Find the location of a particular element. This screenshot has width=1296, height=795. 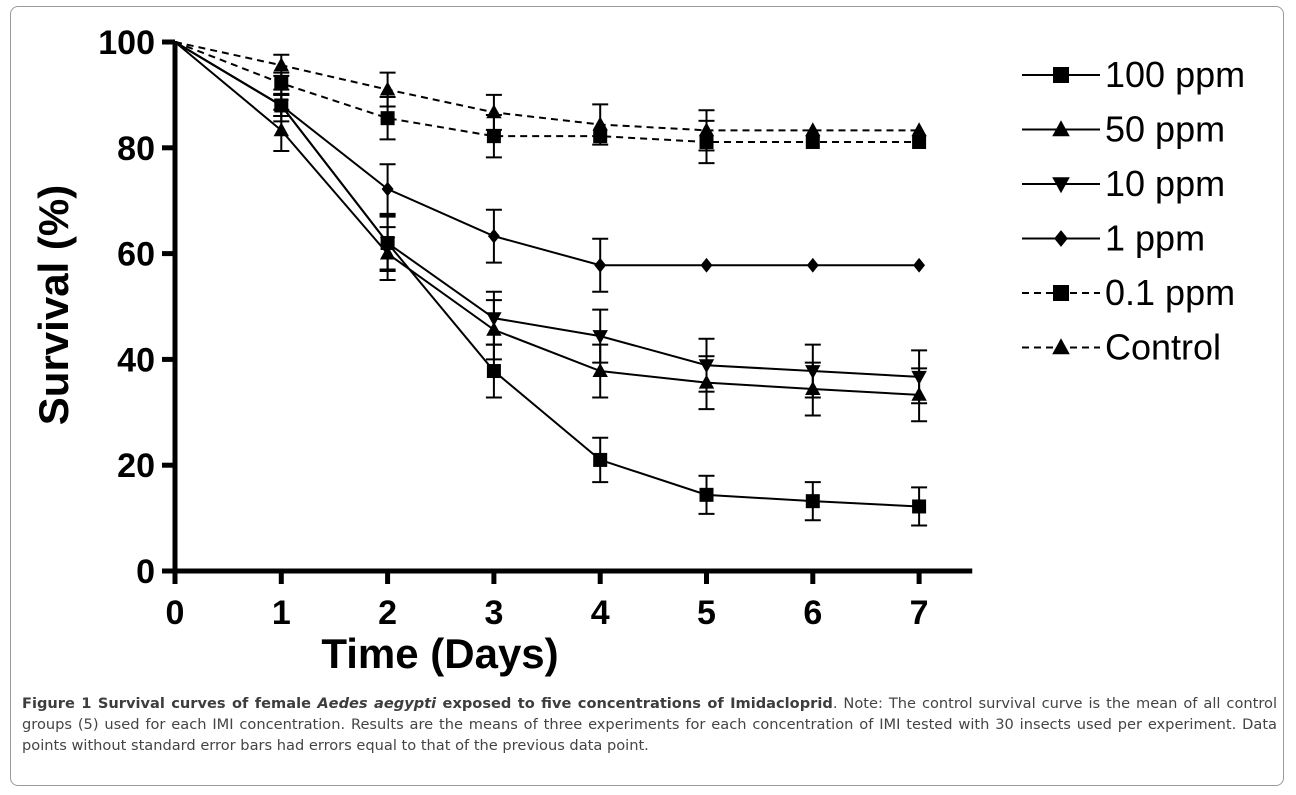

x-tick-label: 7 is located at coordinates (919, 613).